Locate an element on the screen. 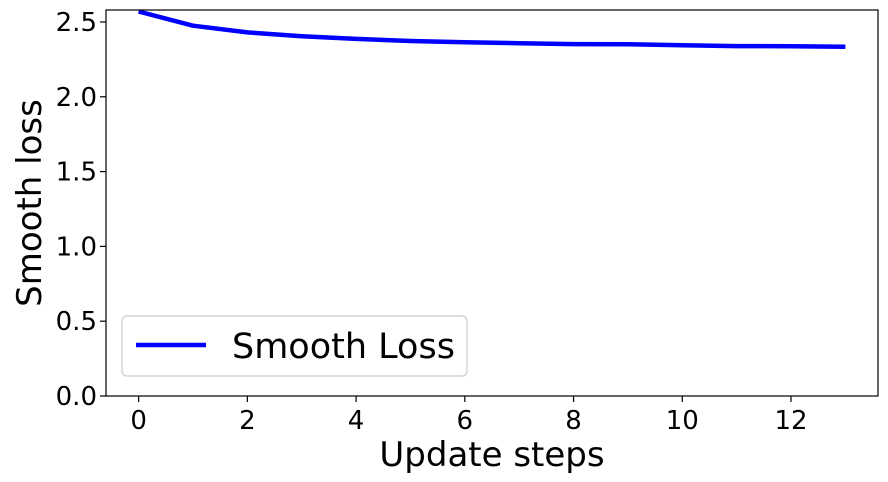 This screenshot has height=482, width=888. y-tick-label: 1.0 is located at coordinates (76, 247).